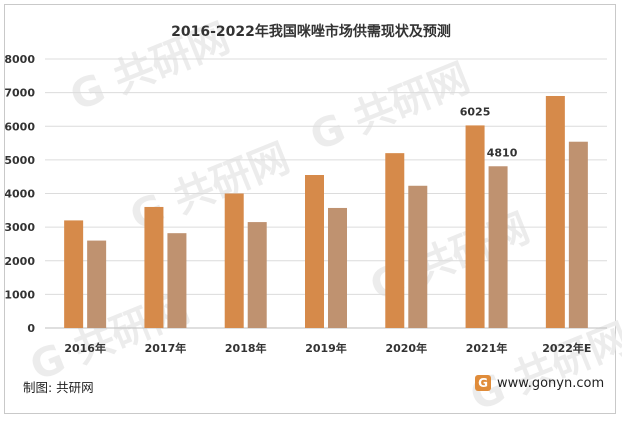 The height and width of the screenshot is (422, 622). What do you see at coordinates (20, 93) in the screenshot?
I see `y-tick-label: 7000` at bounding box center [20, 93].